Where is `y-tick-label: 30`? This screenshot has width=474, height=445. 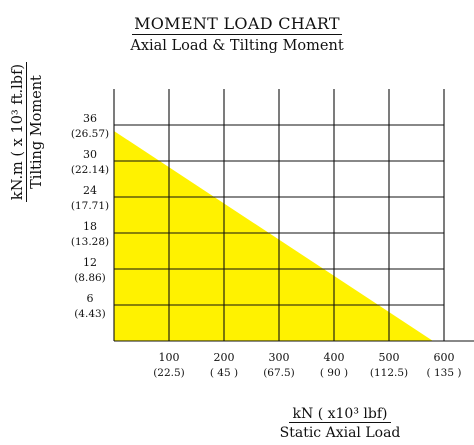 y-tick-label: 30 is located at coordinates (90, 154).